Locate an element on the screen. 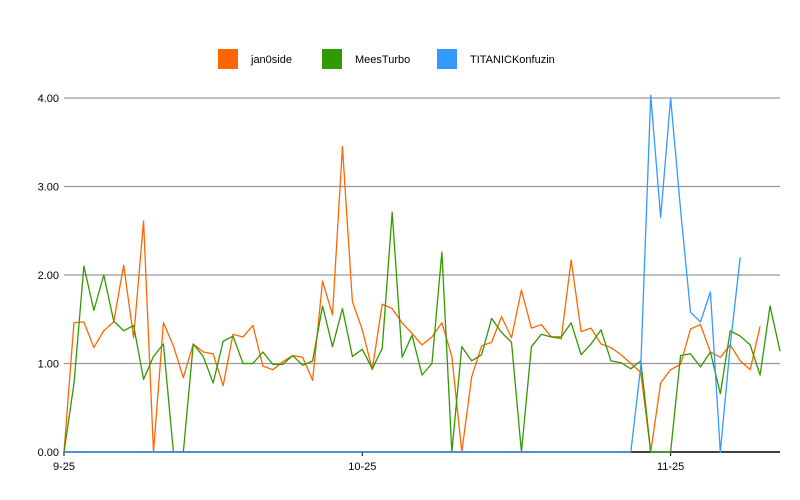 The height and width of the screenshot is (500, 800). y-tick-label: 0.00 is located at coordinates (48, 453).